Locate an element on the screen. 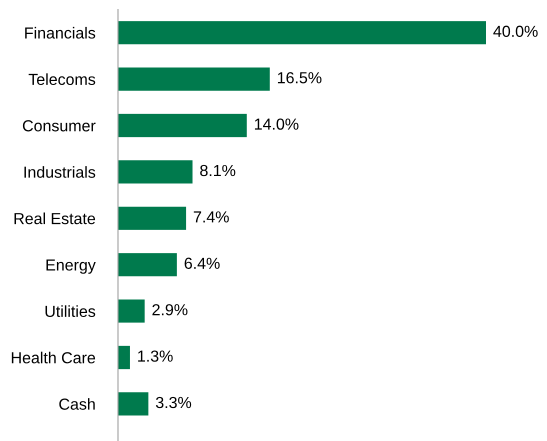  data-label: 7.4% is located at coordinates (211, 217).